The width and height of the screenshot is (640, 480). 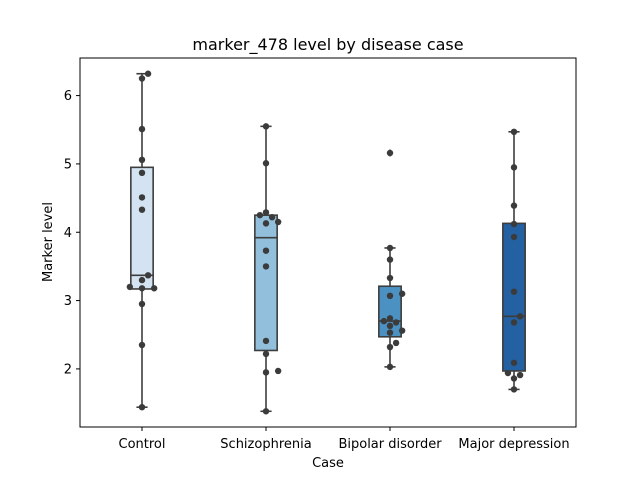 What do you see at coordinates (328, 463) in the screenshot?
I see `x-axis-label: Case` at bounding box center [328, 463].